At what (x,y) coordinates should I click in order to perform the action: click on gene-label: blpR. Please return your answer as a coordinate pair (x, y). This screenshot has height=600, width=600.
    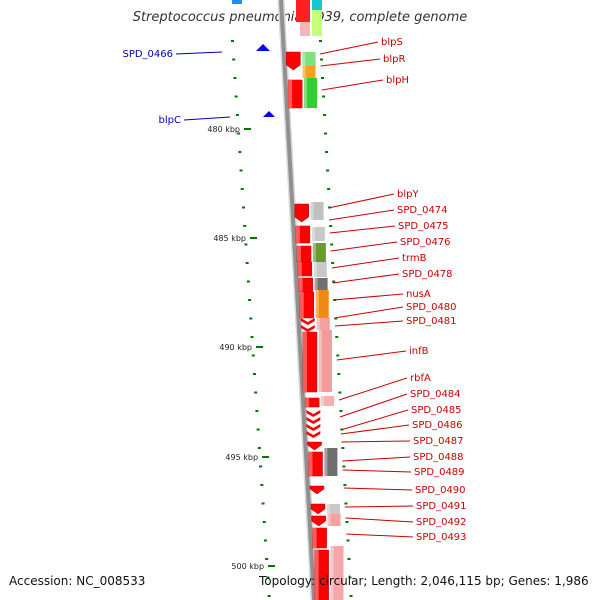
    Looking at the image, I should click on (394, 59).